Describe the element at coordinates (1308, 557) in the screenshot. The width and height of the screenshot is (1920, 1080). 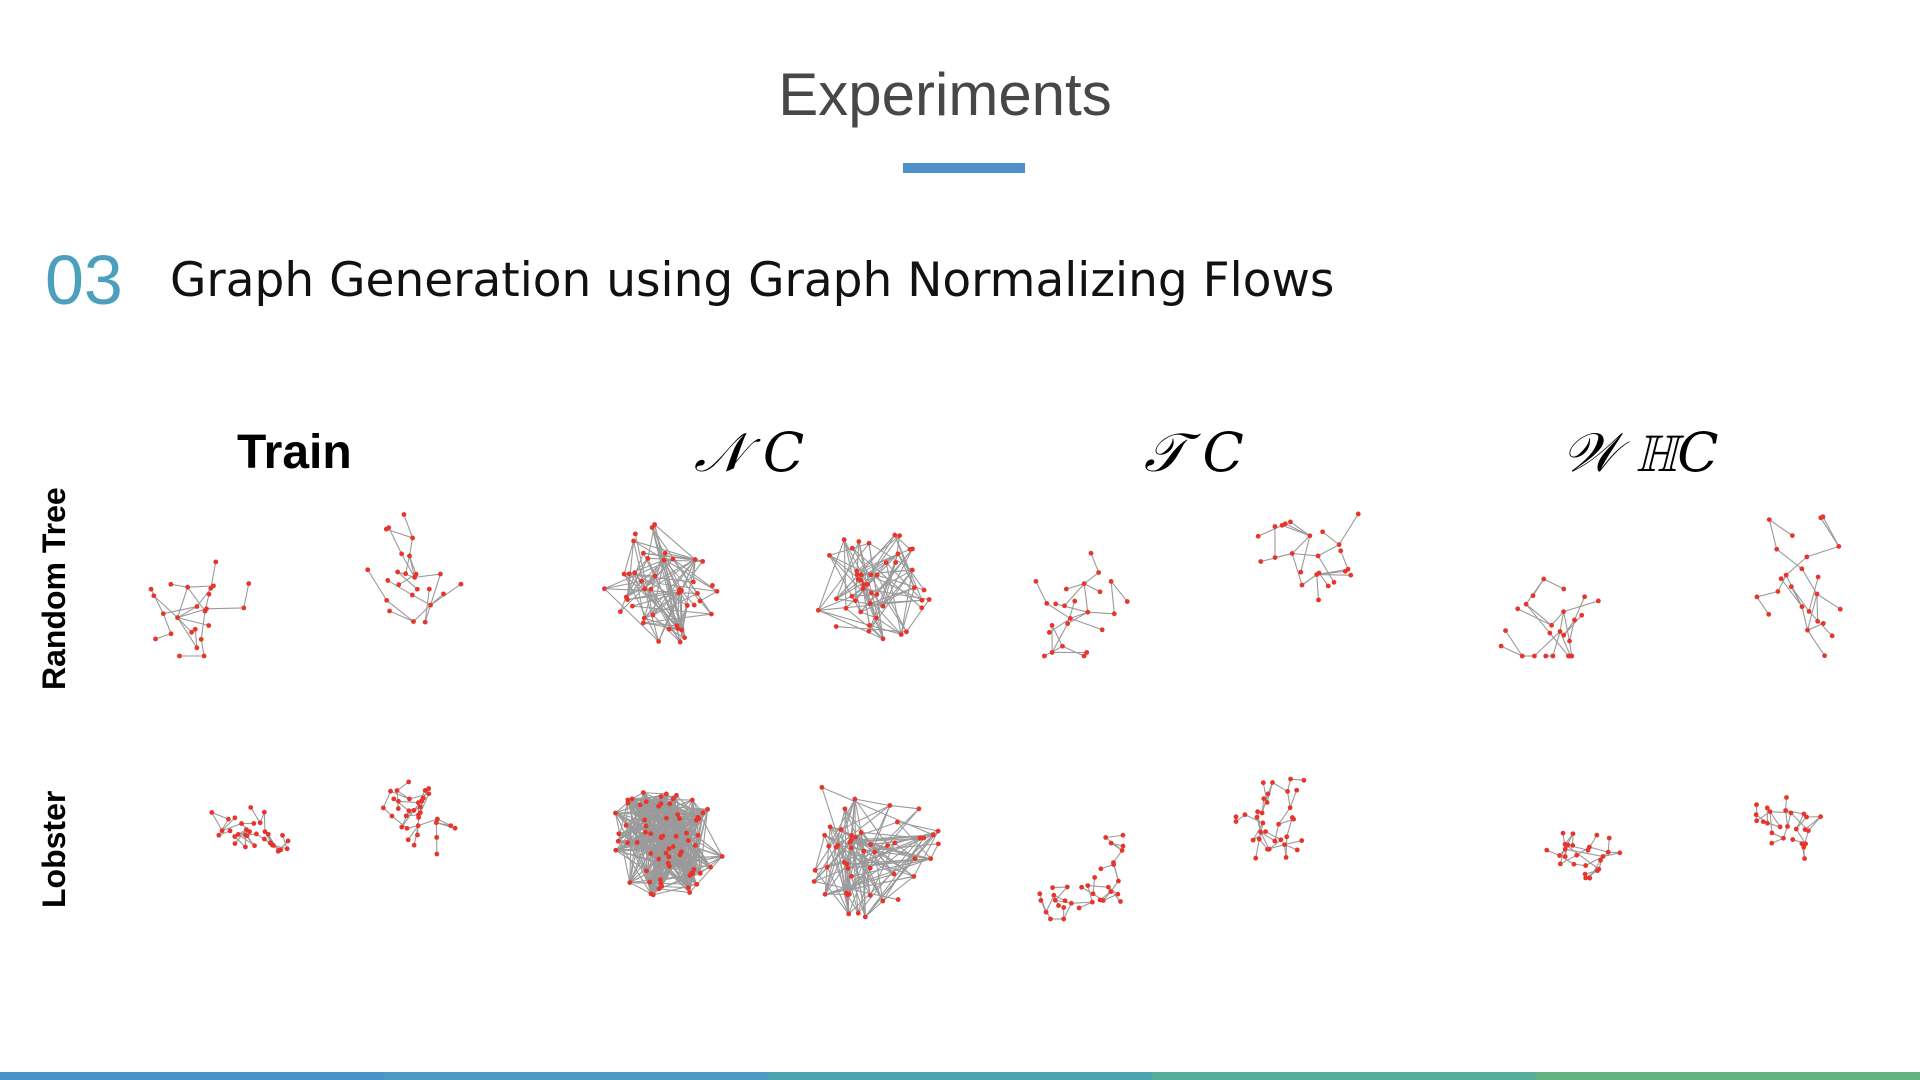
I see `graph-sample-tc-random-tree` at that location.